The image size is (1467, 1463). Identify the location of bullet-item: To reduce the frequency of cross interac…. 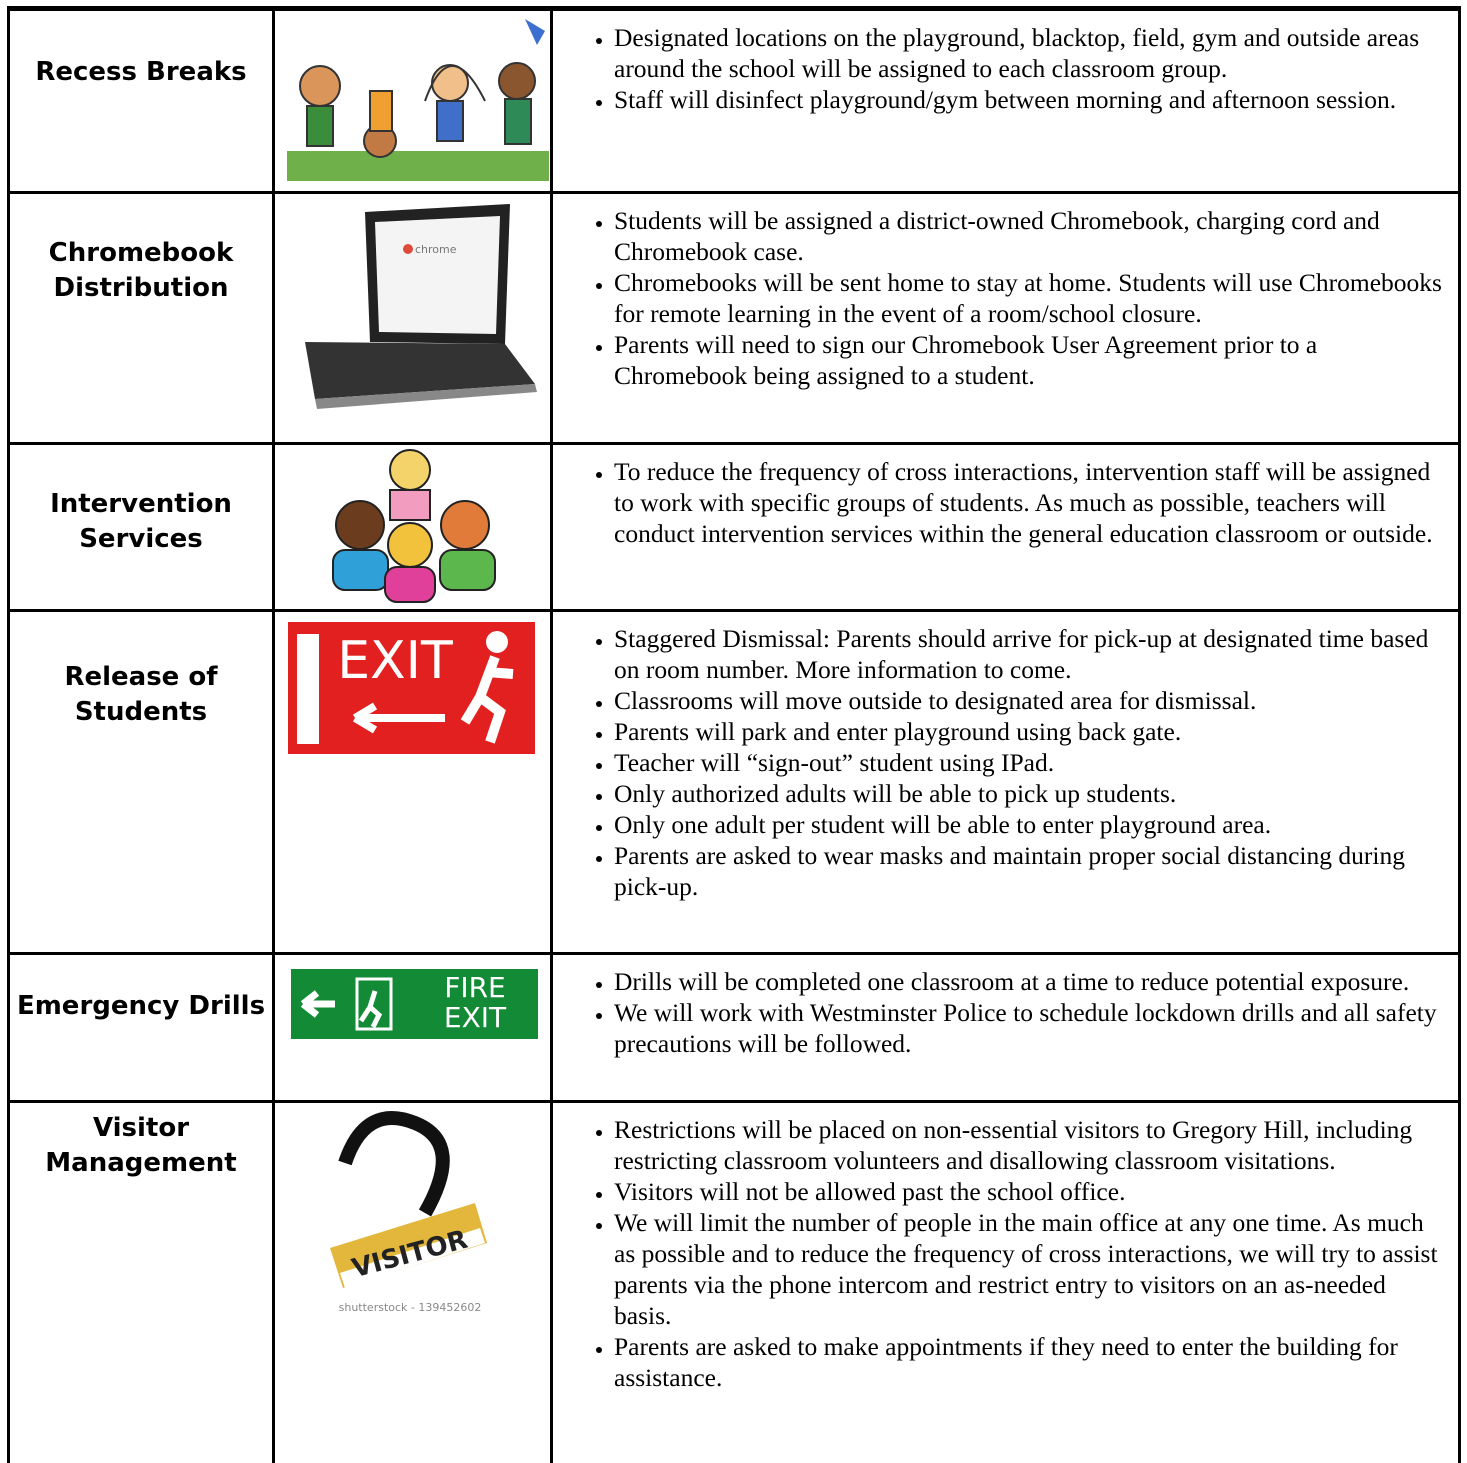
(1031, 502).